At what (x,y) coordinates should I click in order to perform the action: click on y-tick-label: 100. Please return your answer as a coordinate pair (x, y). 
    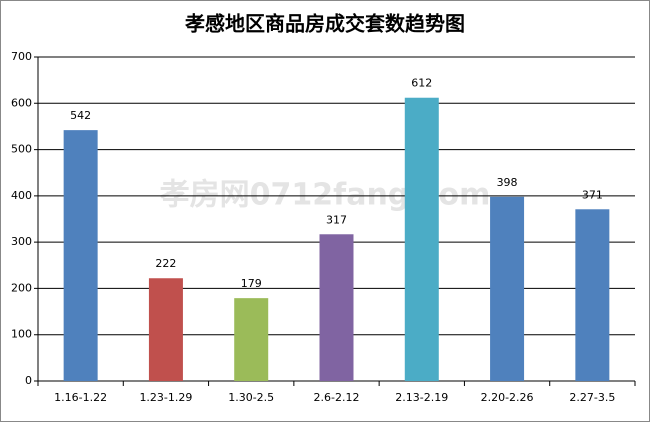
    Looking at the image, I should click on (21, 334).